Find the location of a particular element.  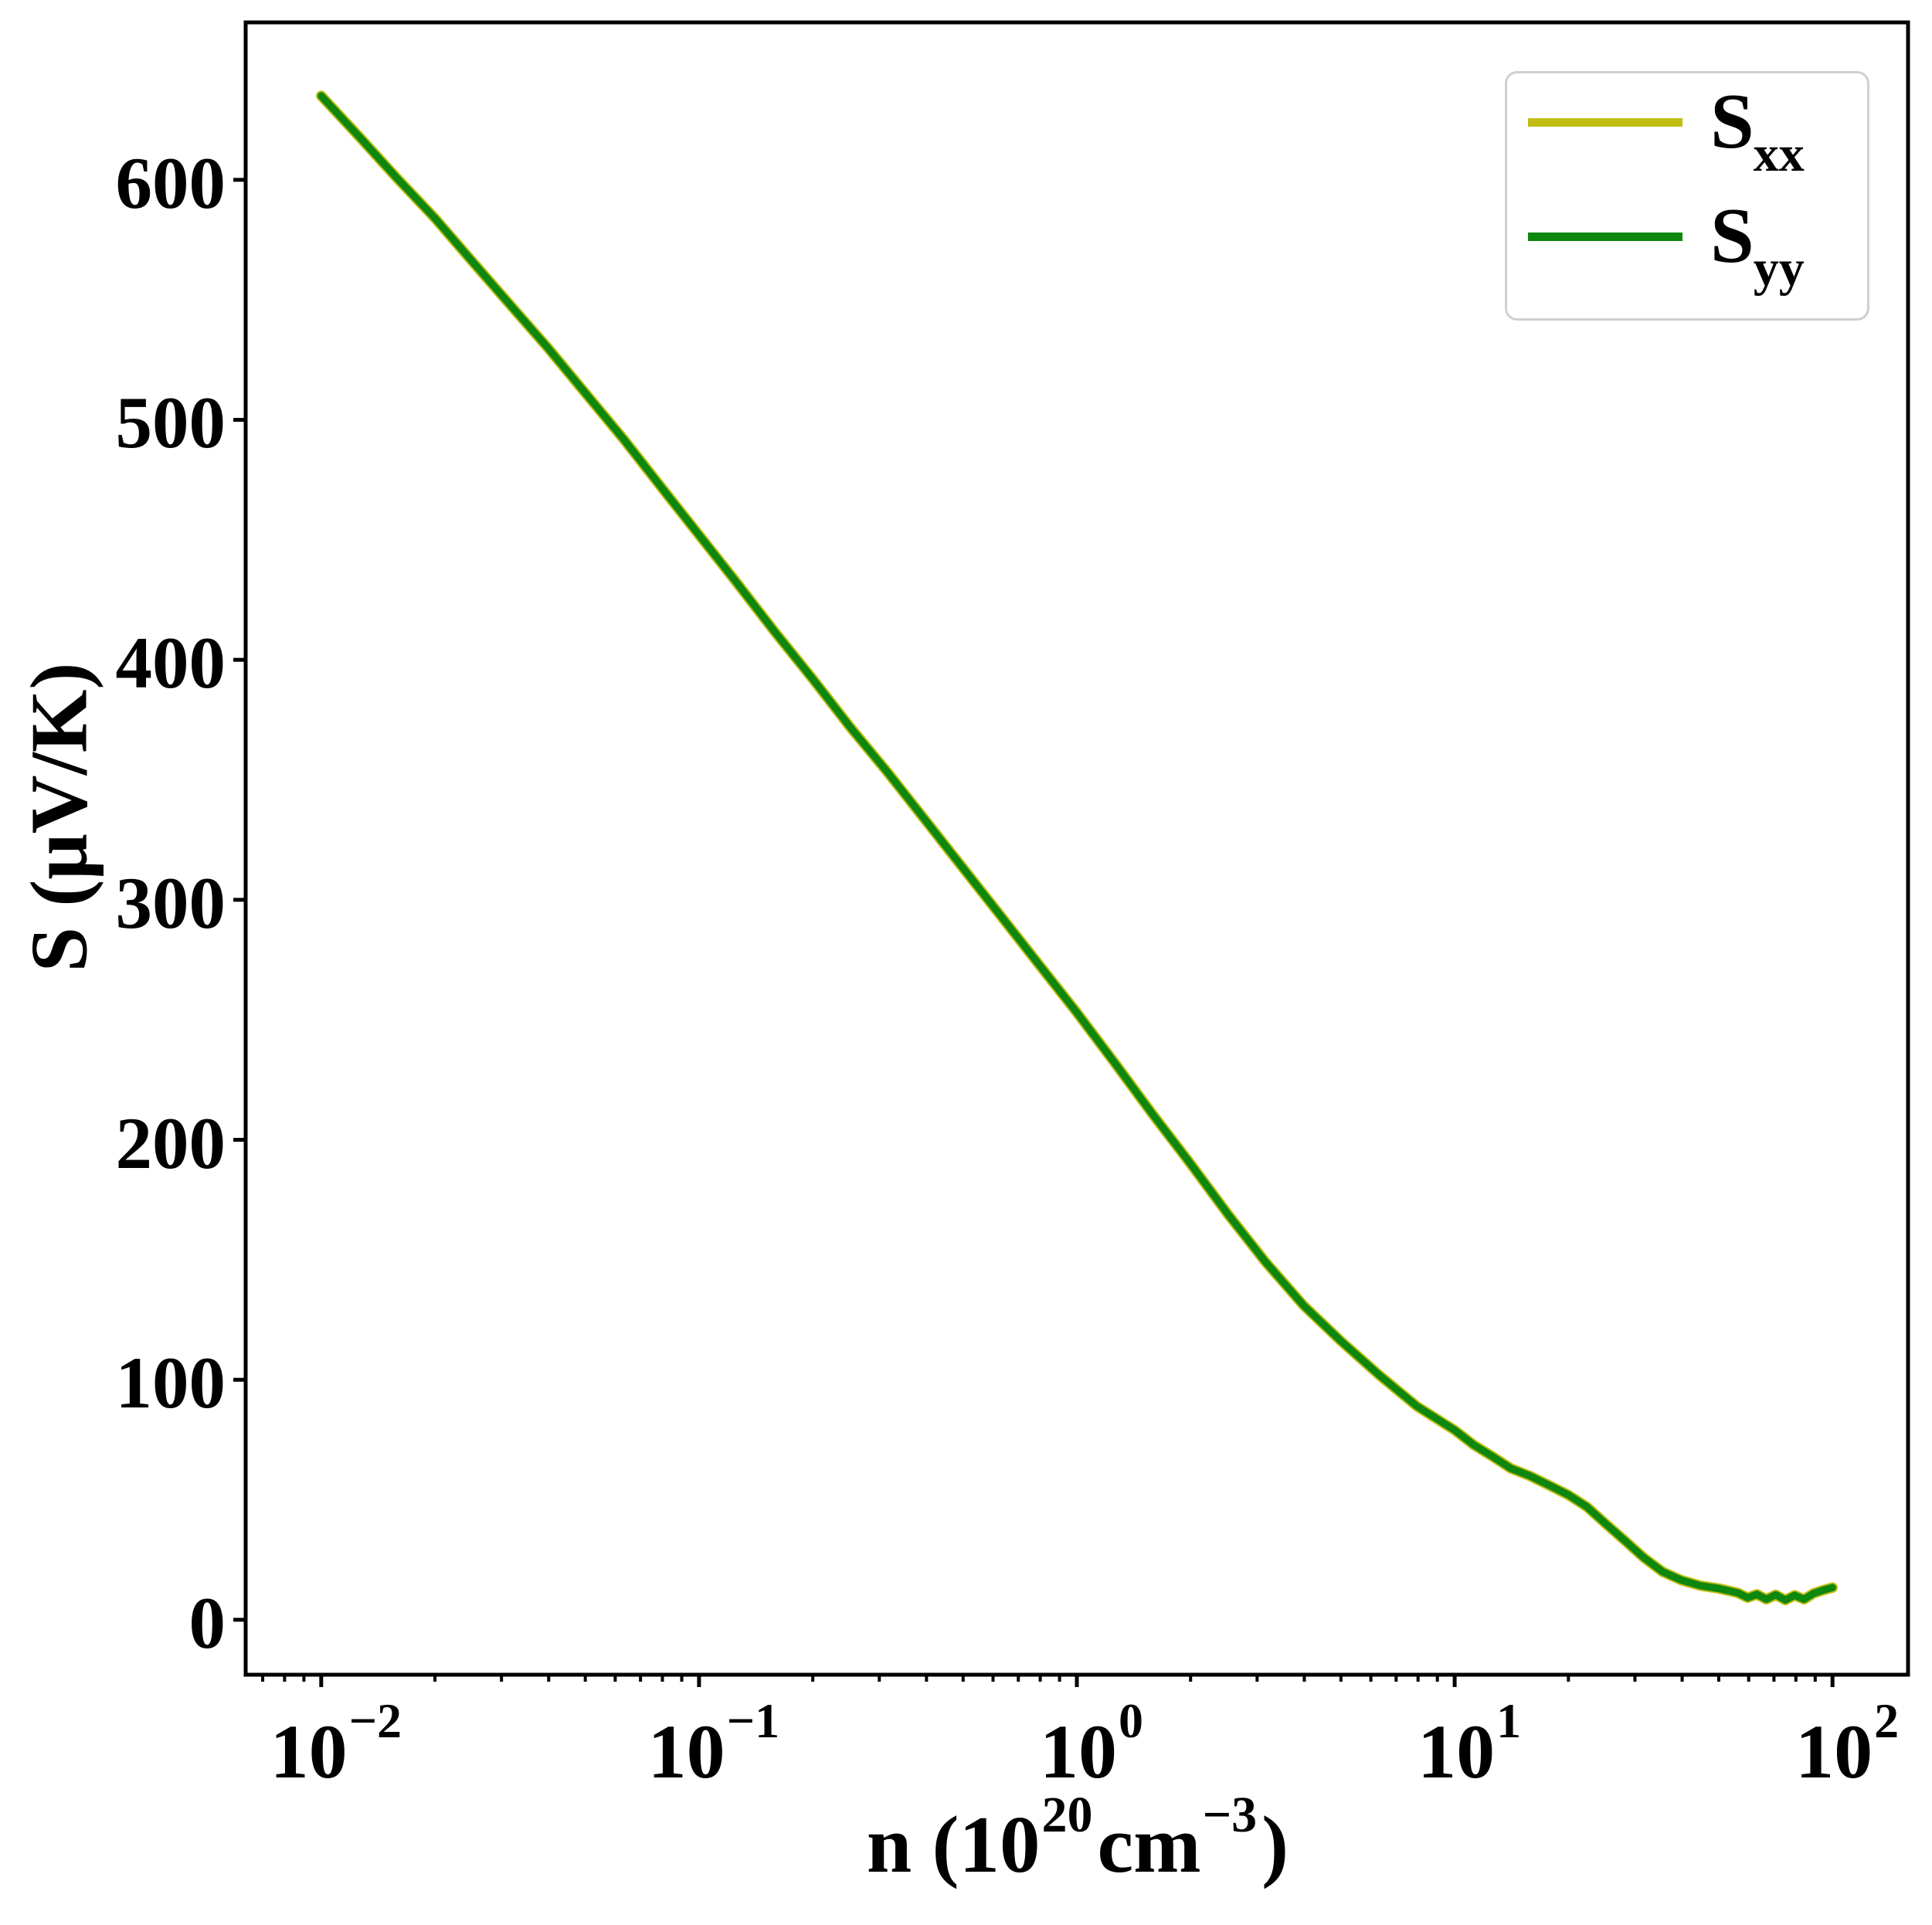

x-axis-label: n (1020cm−3) is located at coordinates (1078, 1839).